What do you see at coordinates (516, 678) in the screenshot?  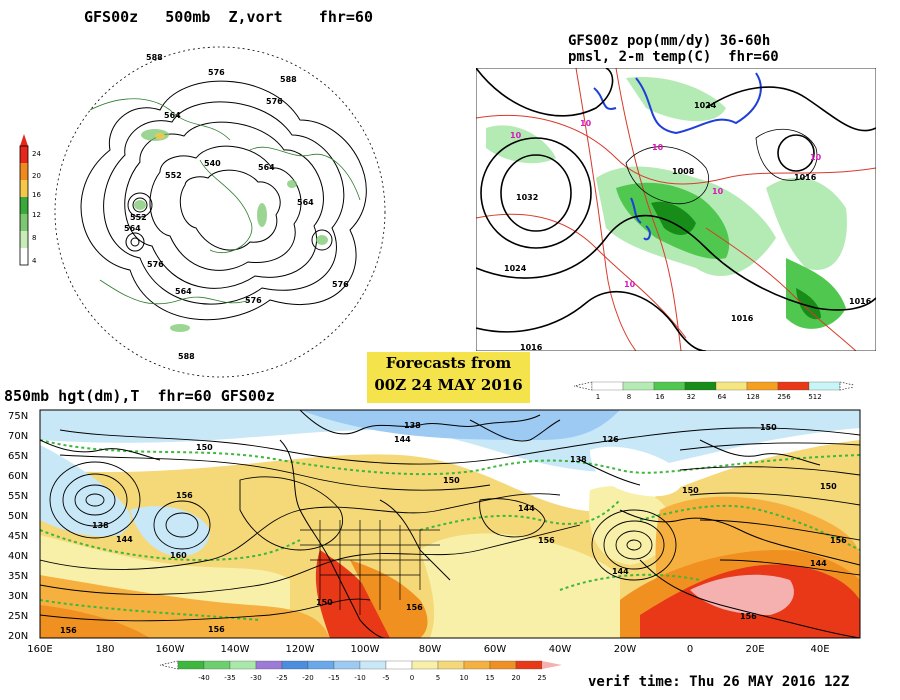 I see `colorbar-tick: 20` at bounding box center [516, 678].